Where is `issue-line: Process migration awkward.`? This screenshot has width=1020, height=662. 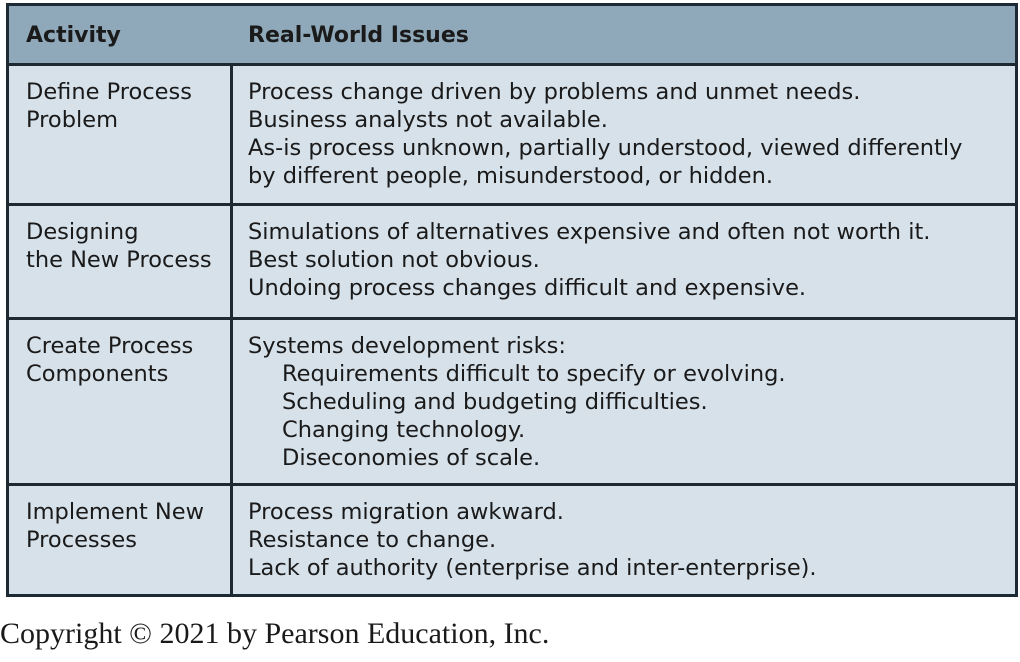 issue-line: Process migration awkward. is located at coordinates (406, 512).